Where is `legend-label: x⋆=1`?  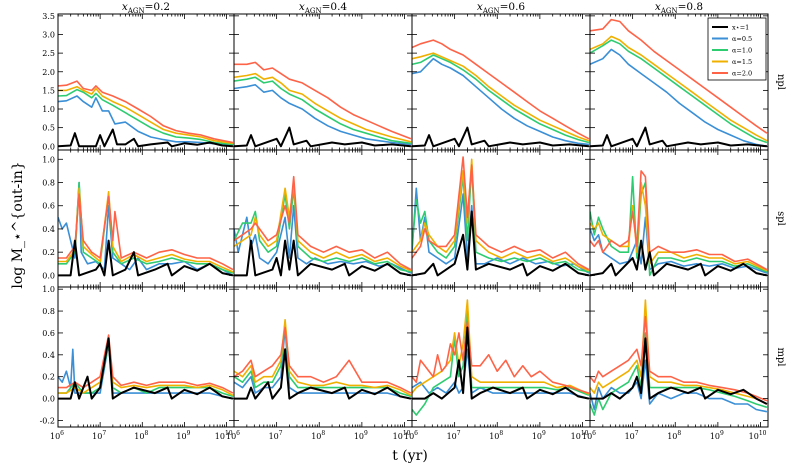 legend-label: x⋆=1 is located at coordinates (740, 28).